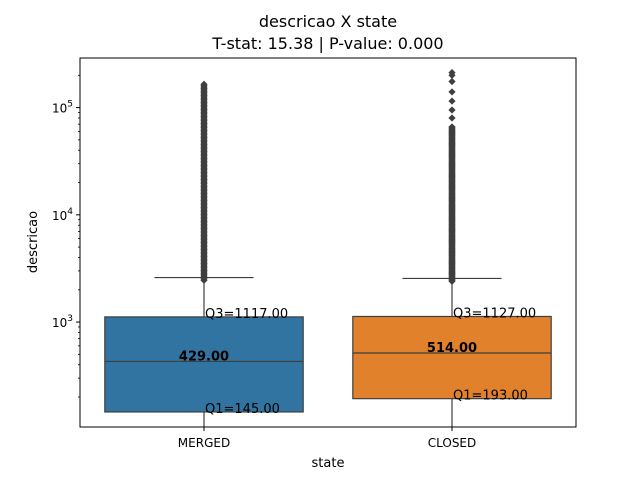 The height and width of the screenshot is (480, 640). Describe the element at coordinates (246, 314) in the screenshot. I see `q3-label: Q3=1117.00` at that location.